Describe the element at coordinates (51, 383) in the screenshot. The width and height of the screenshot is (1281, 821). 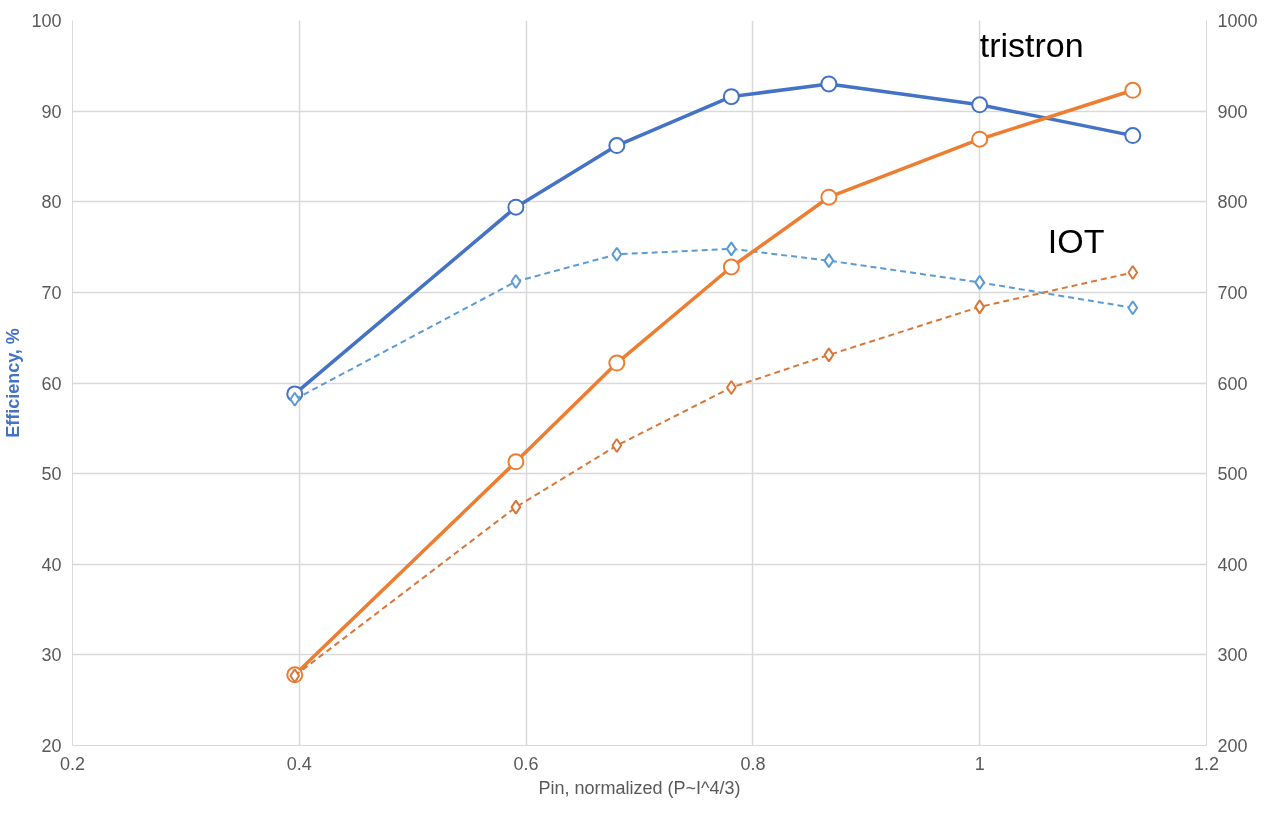
I see `y-tick-label: 60` at that location.